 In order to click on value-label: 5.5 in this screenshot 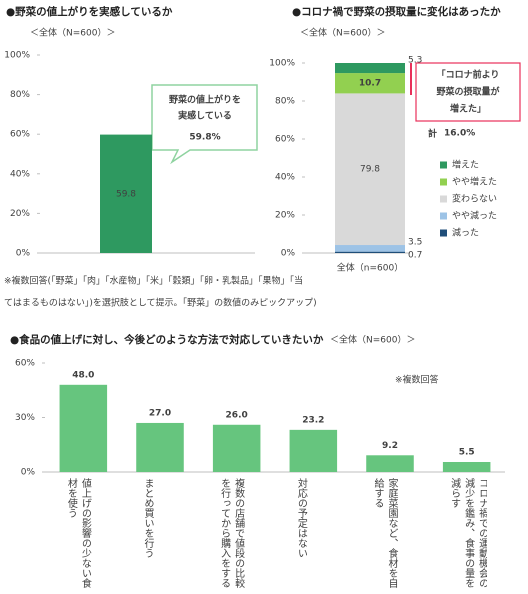, I will do `click(467, 453)`.